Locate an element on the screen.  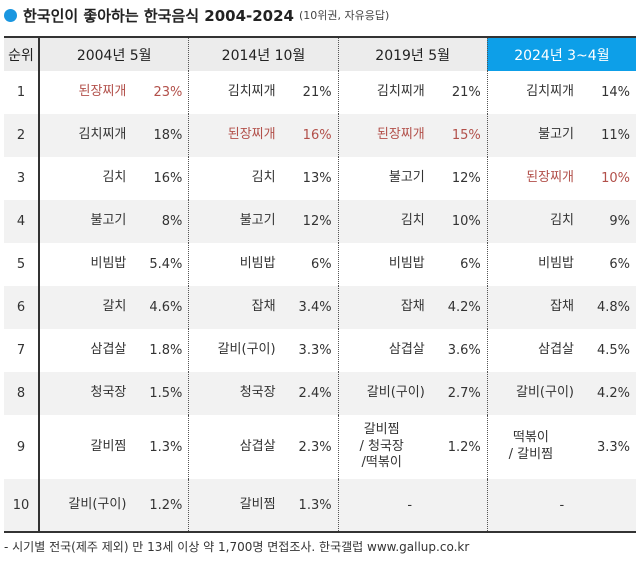
percentage: 2.3% is located at coordinates (314, 447).